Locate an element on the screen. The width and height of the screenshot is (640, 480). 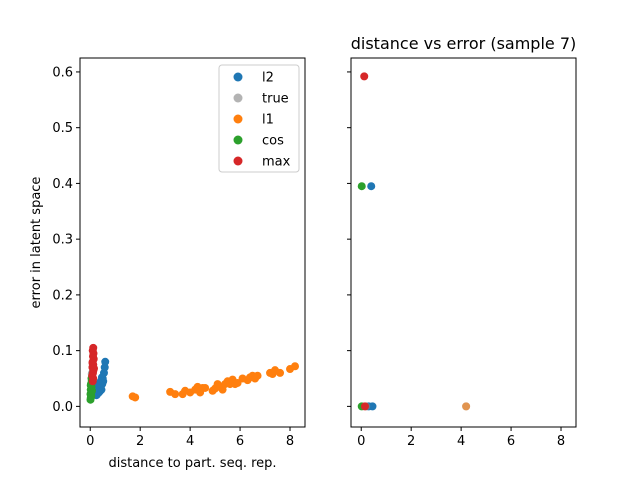
legend-label-cos: cos is located at coordinates (273, 141).